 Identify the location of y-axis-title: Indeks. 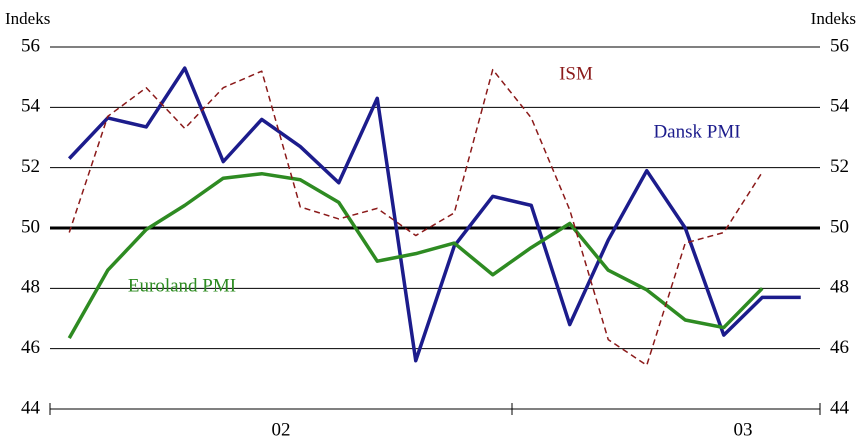
(27, 18).